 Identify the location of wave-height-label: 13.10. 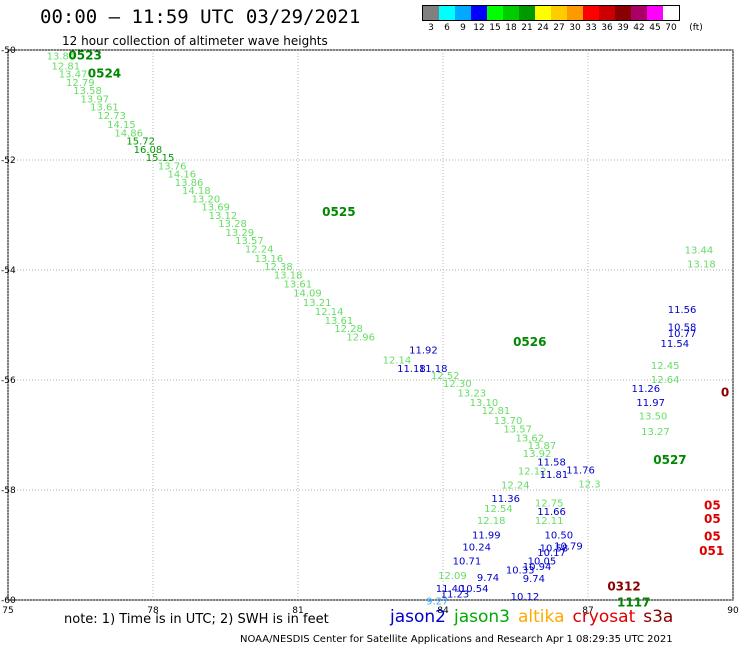
(484, 403).